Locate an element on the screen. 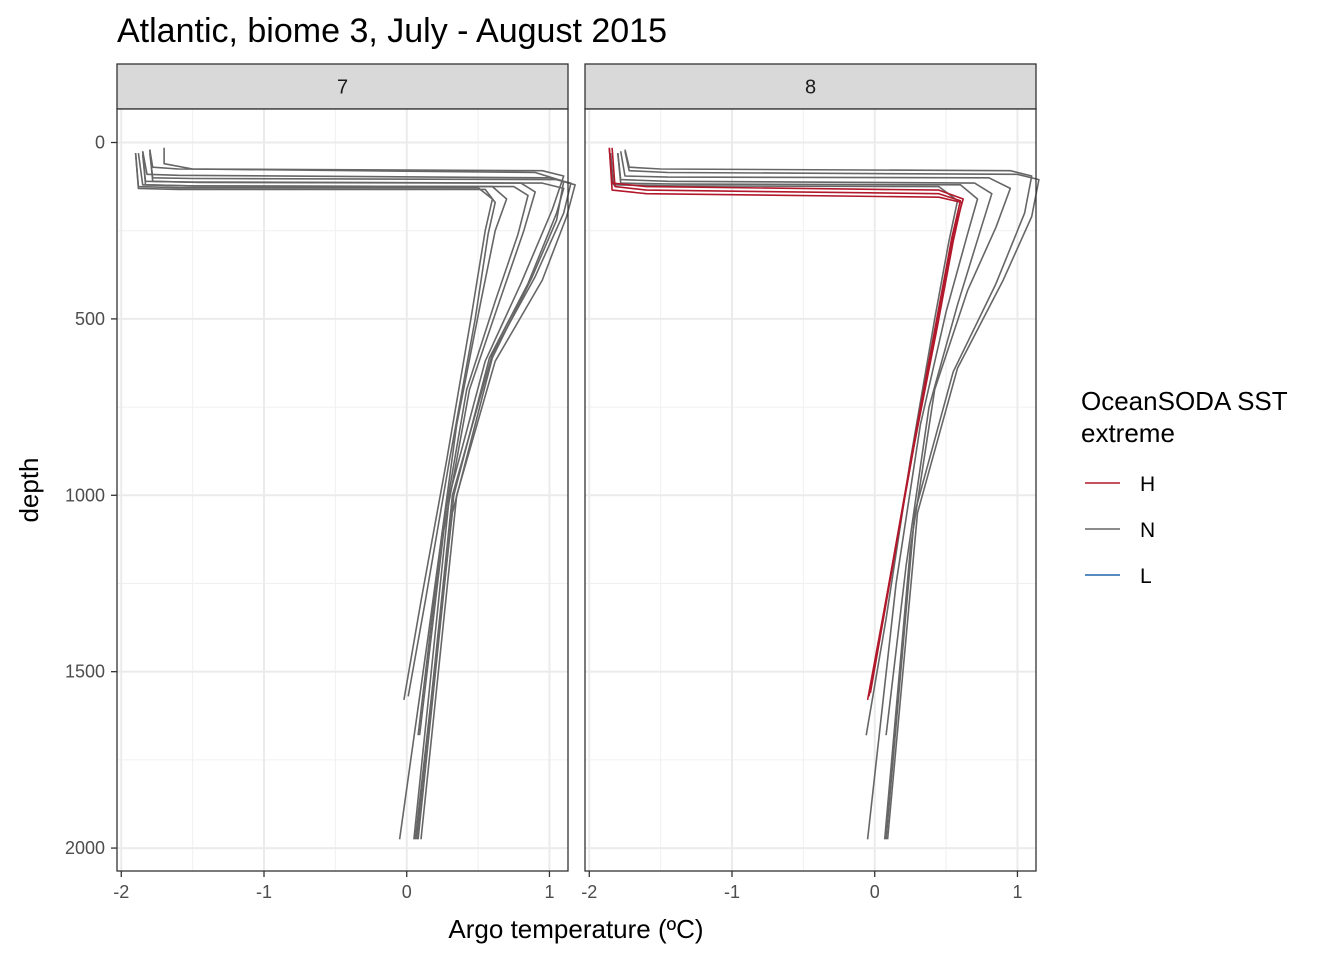 The width and height of the screenshot is (1344, 960). y-axis-title: depth is located at coordinates (29, 489).